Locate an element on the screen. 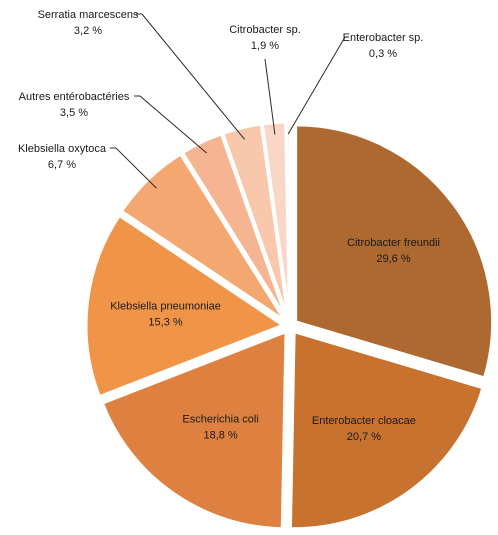 This screenshot has height=535, width=498. slice-name-klebsiella-pneumoniae: Klebsiella pneumoniae is located at coordinates (165, 306).